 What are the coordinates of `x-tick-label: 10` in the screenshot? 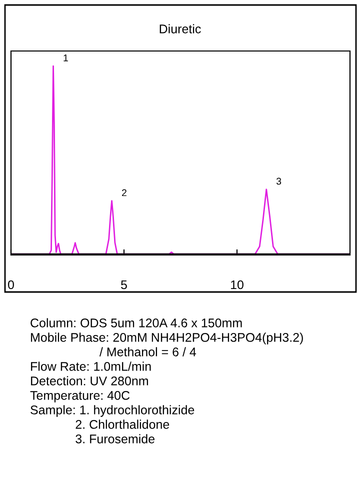 It's located at (237, 285).